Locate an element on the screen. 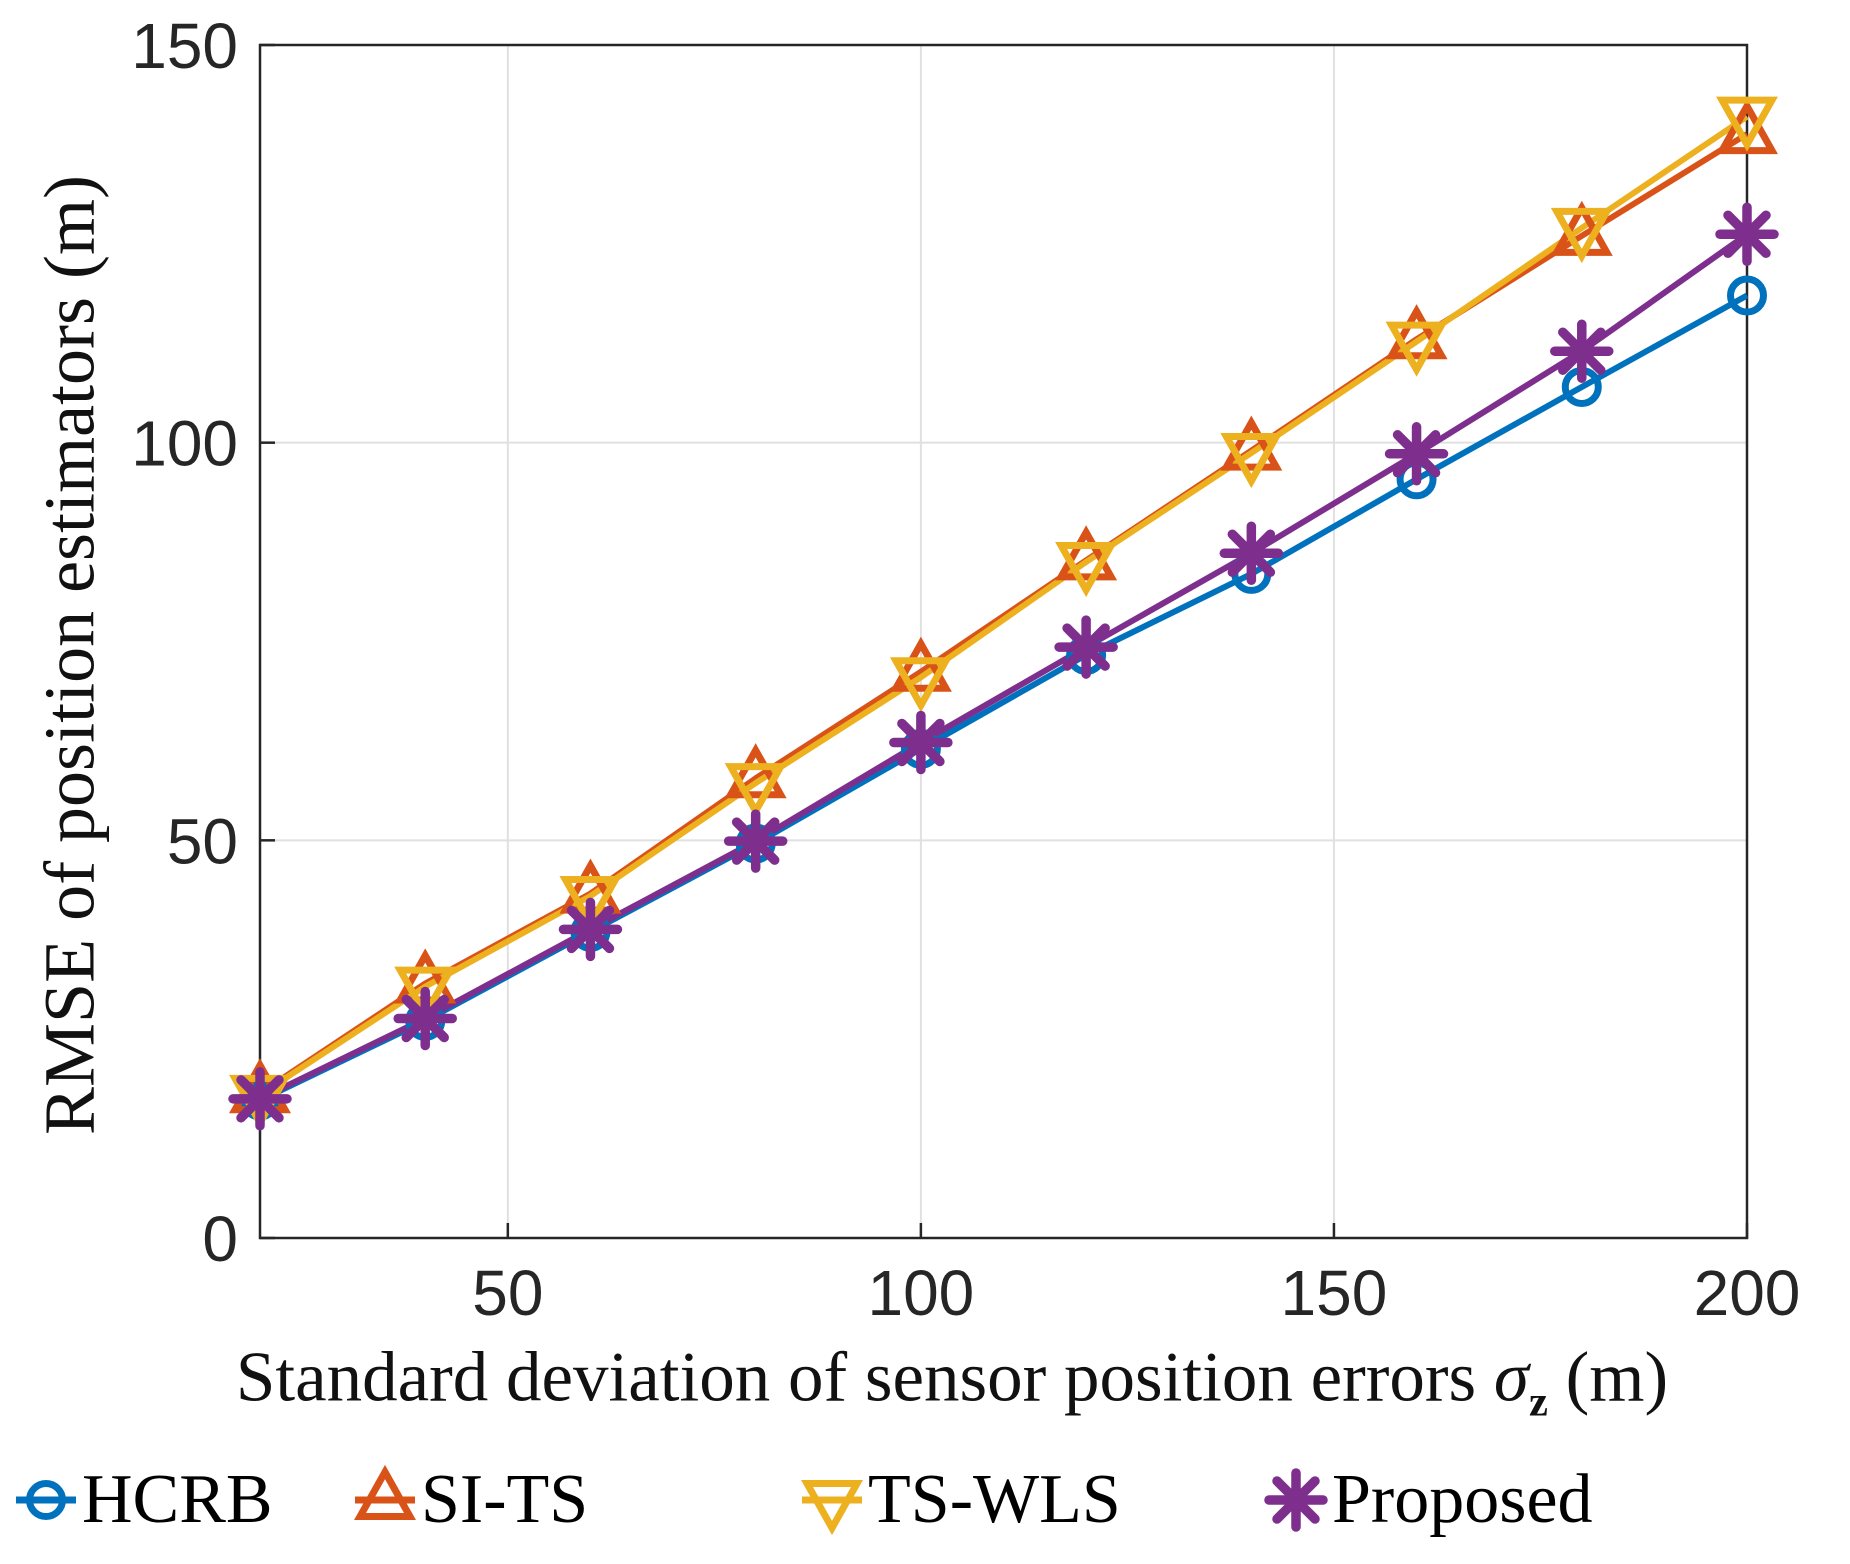 This screenshot has width=1850, height=1564. legend-label: TS-WLS is located at coordinates (994, 1499).